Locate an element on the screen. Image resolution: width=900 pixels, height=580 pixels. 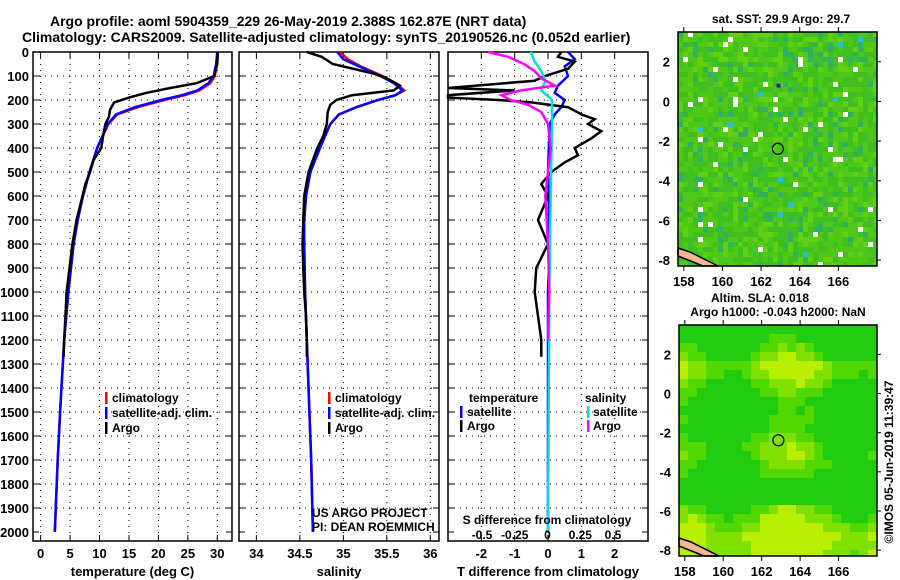
x-tick-label: 10 is located at coordinates (99, 553).